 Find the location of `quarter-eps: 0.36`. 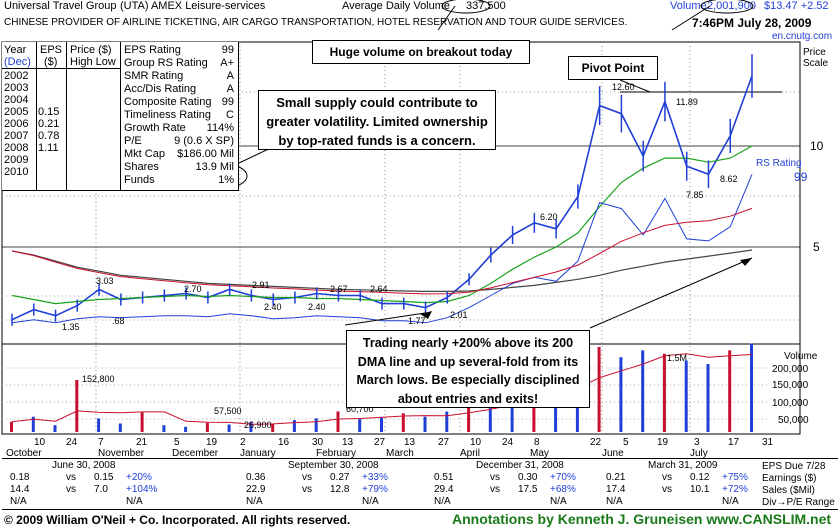

quarter-eps: 0.36 is located at coordinates (256, 477).